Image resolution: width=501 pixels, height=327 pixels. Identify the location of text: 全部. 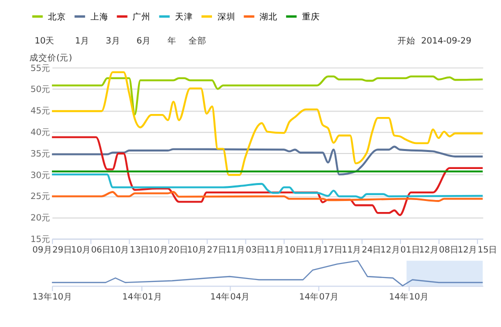
(197, 40).